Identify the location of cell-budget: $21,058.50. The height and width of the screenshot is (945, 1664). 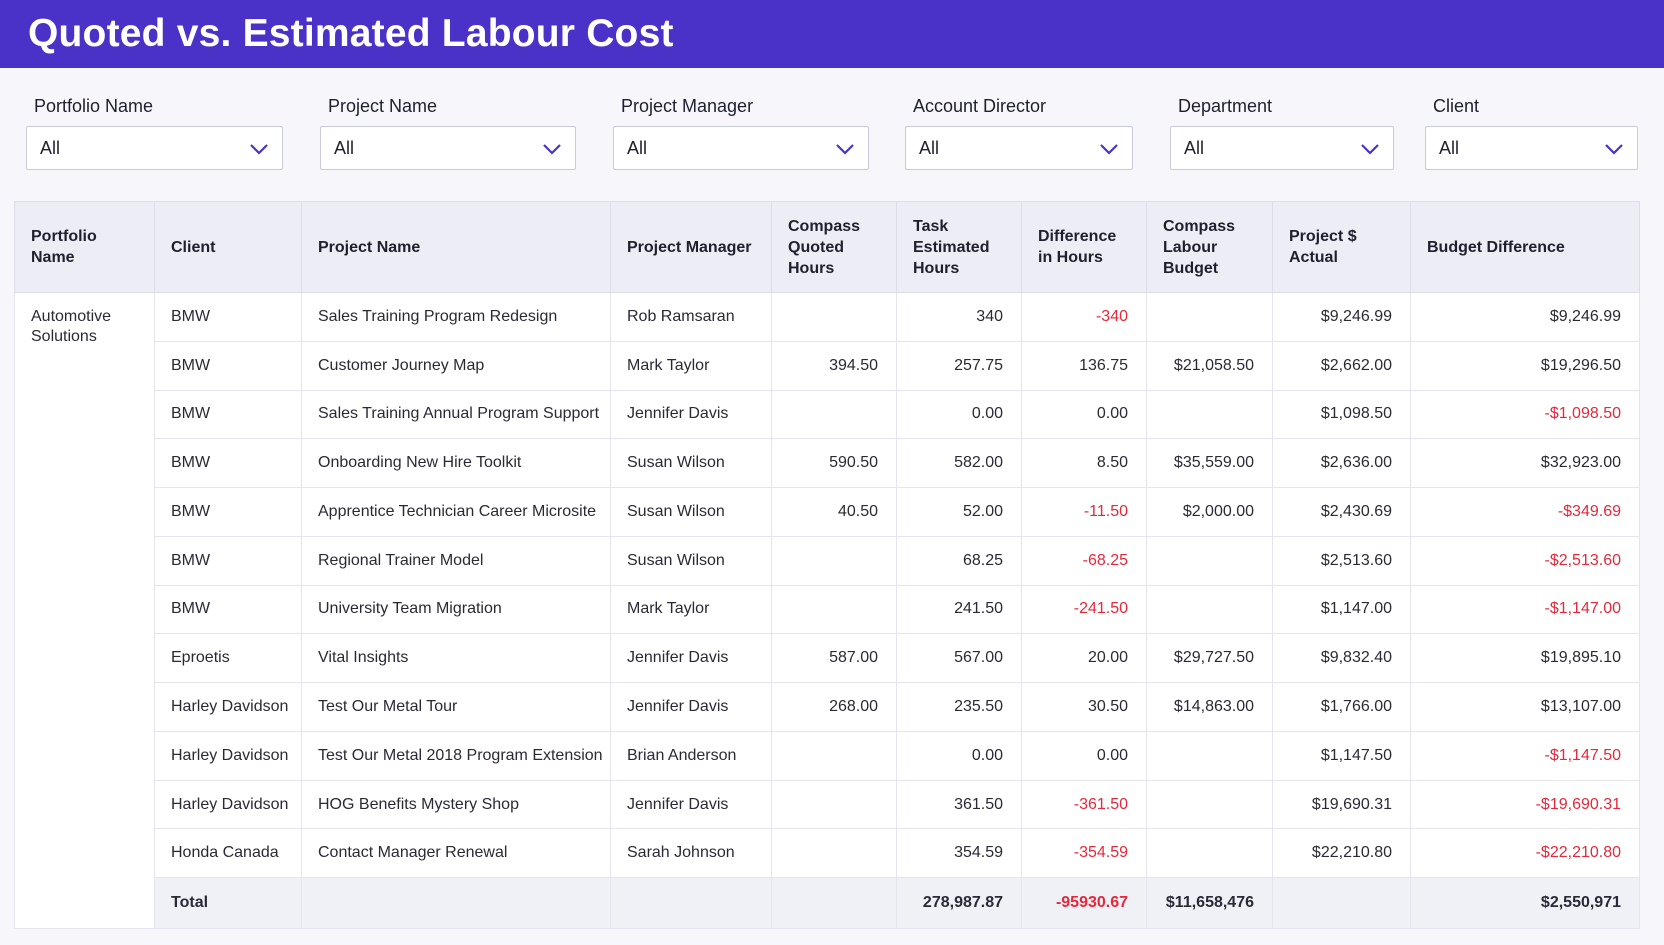
(1209, 365).